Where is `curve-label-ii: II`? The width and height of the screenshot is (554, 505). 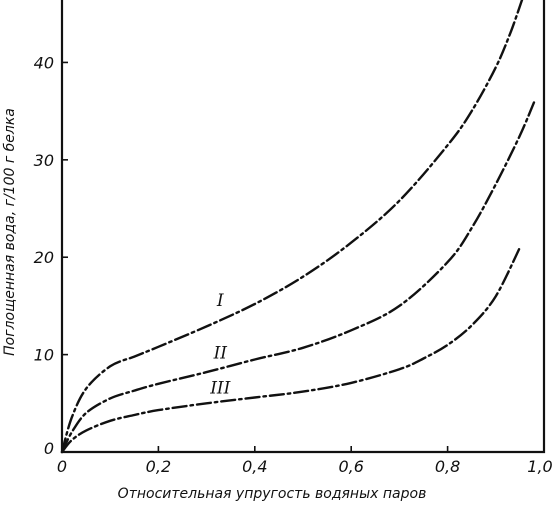
curve-label-ii: II is located at coordinates (220, 354).